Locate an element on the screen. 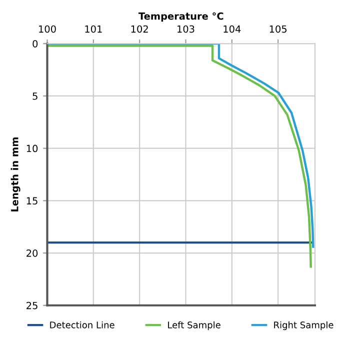  y-tick-label: 10 is located at coordinates (32, 148).